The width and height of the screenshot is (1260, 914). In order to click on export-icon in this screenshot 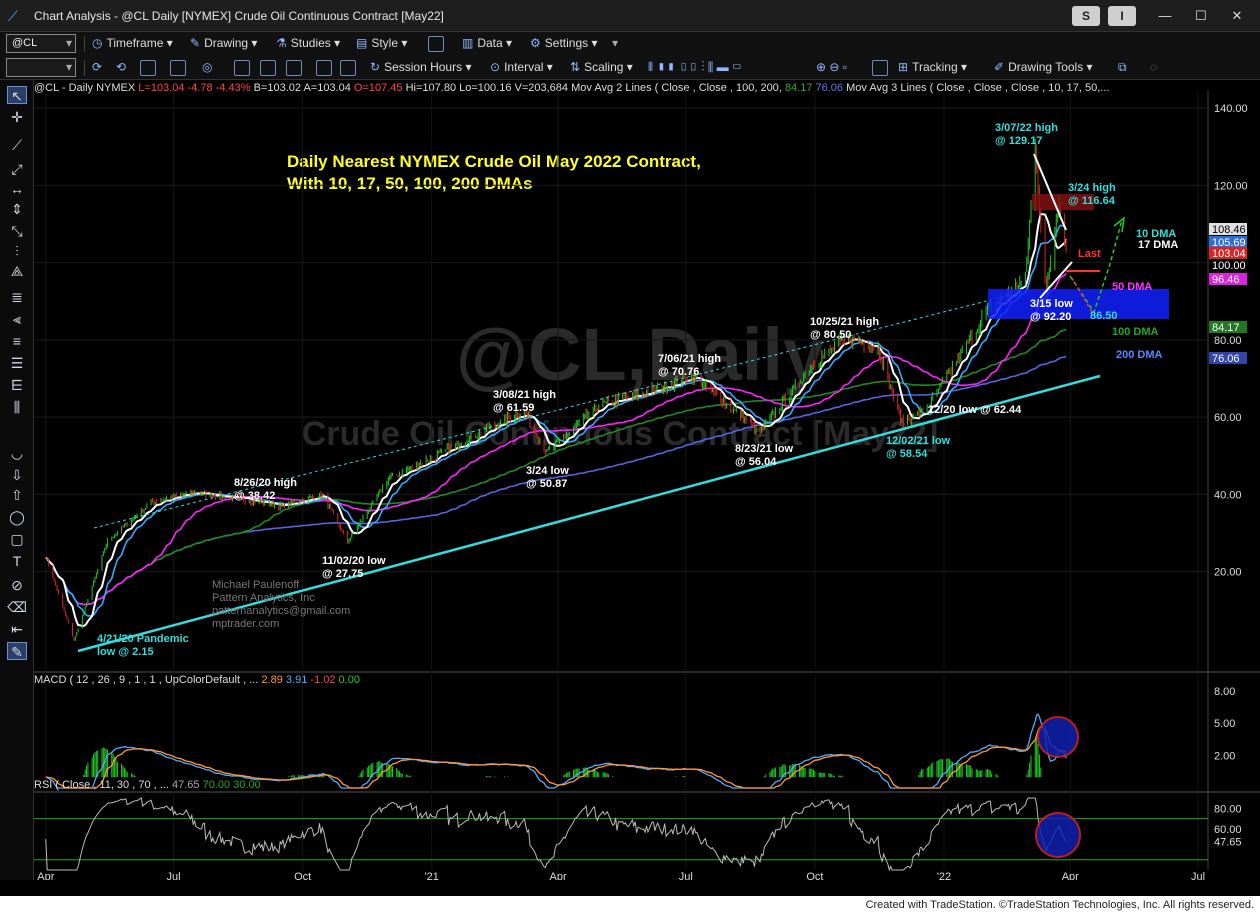, I will do `click(294, 68)`.